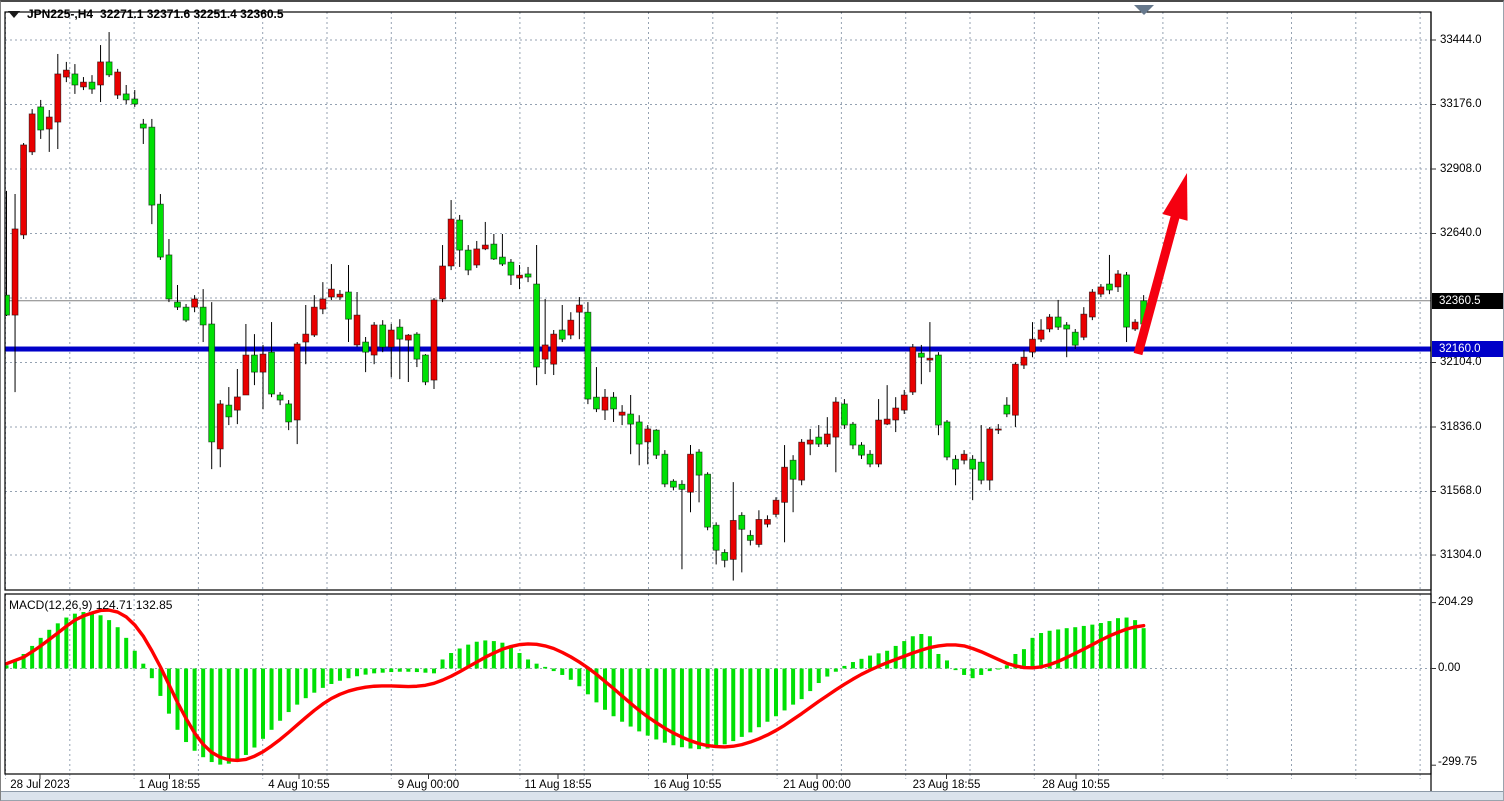  What do you see at coordinates (1461, 233) in the screenshot?
I see `price-axis-label: 32640.0` at bounding box center [1461, 233].